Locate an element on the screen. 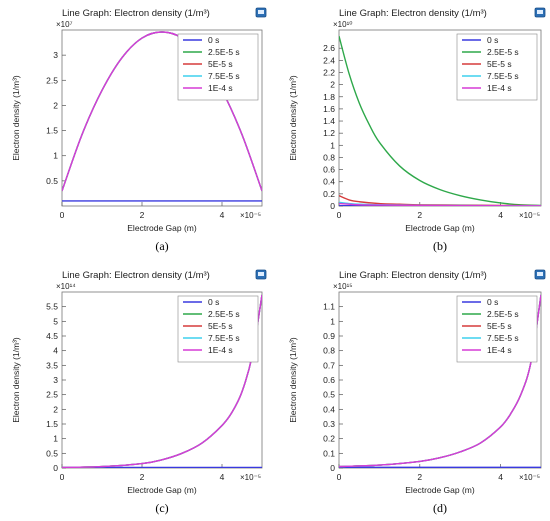 The height and width of the screenshot is (521, 550). y-axis-multiplier: ×10¹⁴ is located at coordinates (66, 286).